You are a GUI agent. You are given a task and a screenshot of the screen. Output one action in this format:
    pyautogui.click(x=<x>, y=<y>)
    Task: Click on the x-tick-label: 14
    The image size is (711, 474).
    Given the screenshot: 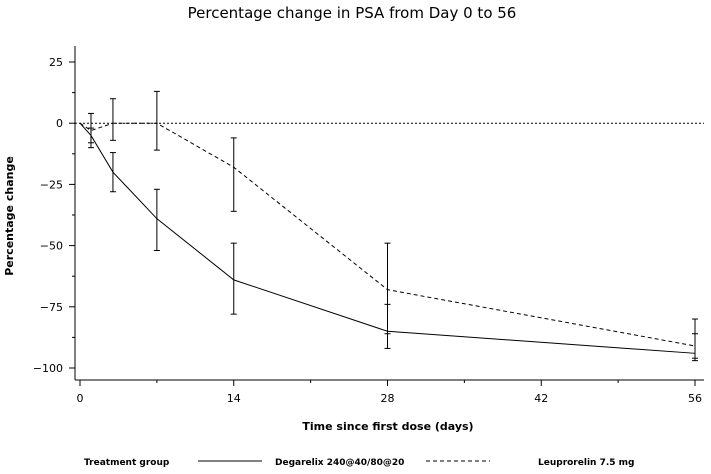 What is the action you would take?
    pyautogui.click(x=234, y=398)
    